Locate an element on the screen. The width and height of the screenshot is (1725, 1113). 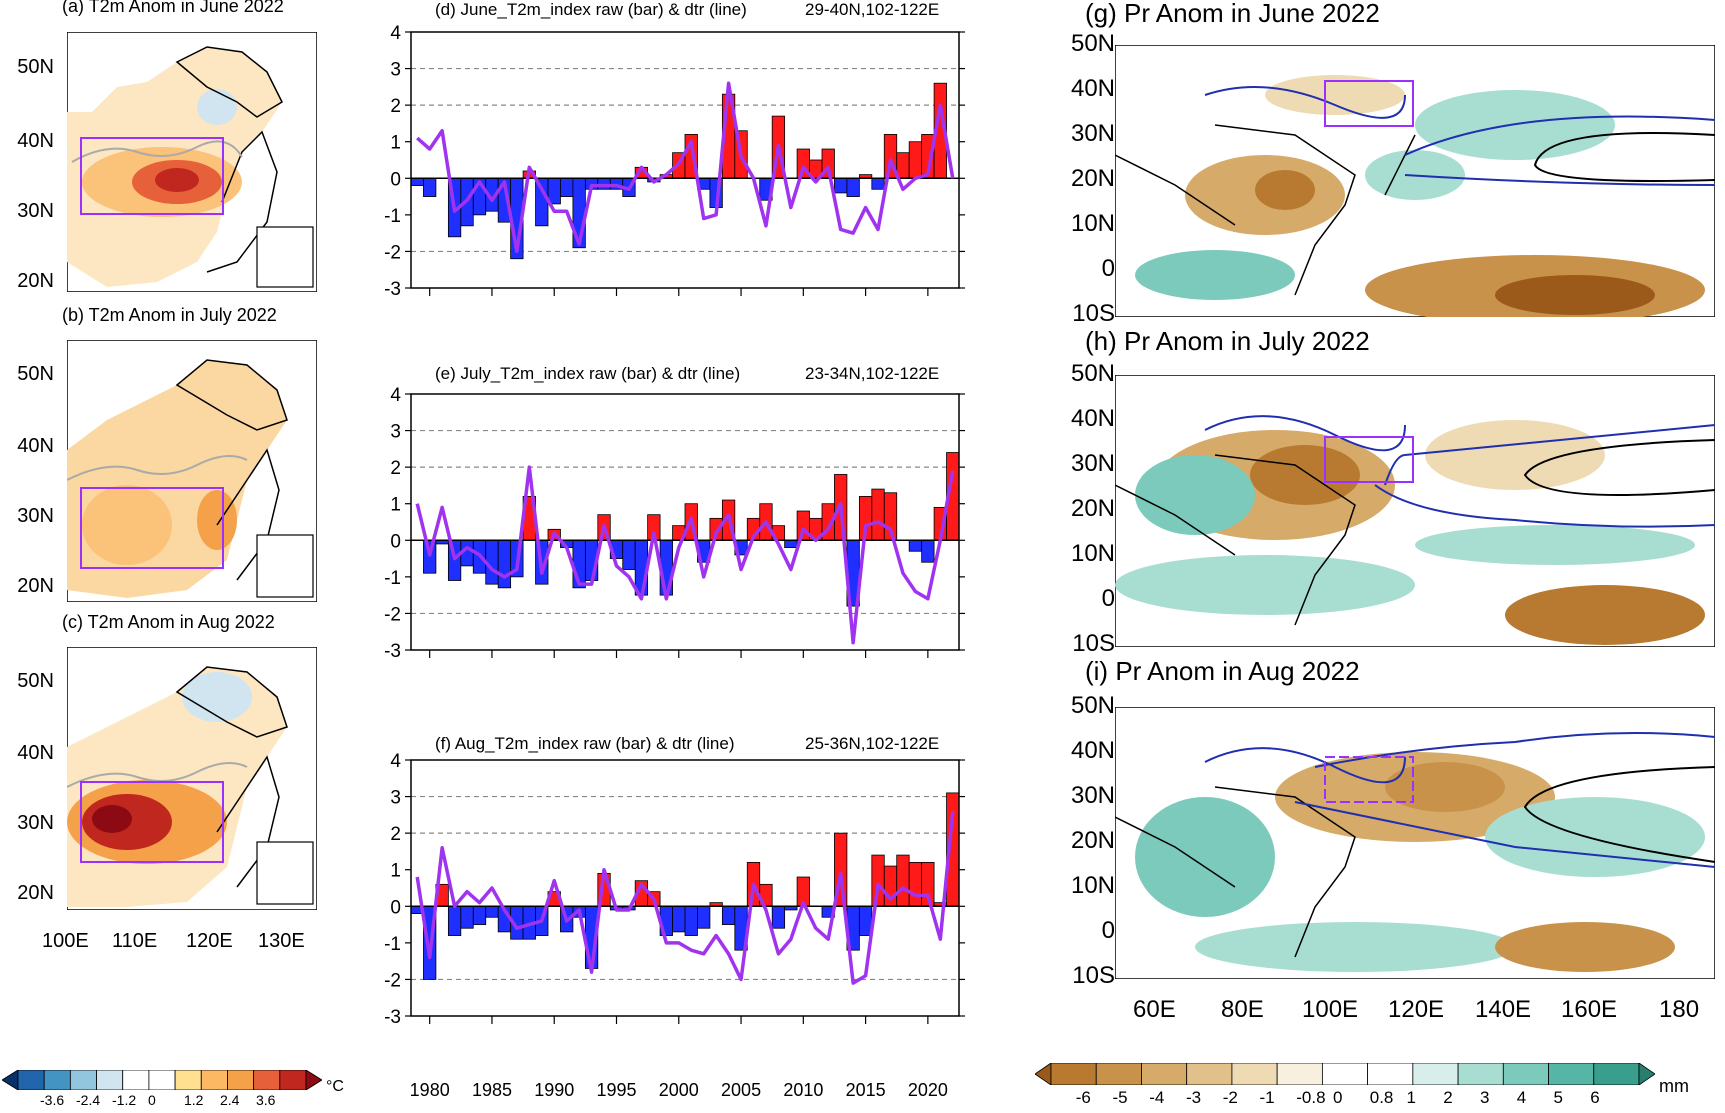
dtr-line is located at coordinates (685, 167).